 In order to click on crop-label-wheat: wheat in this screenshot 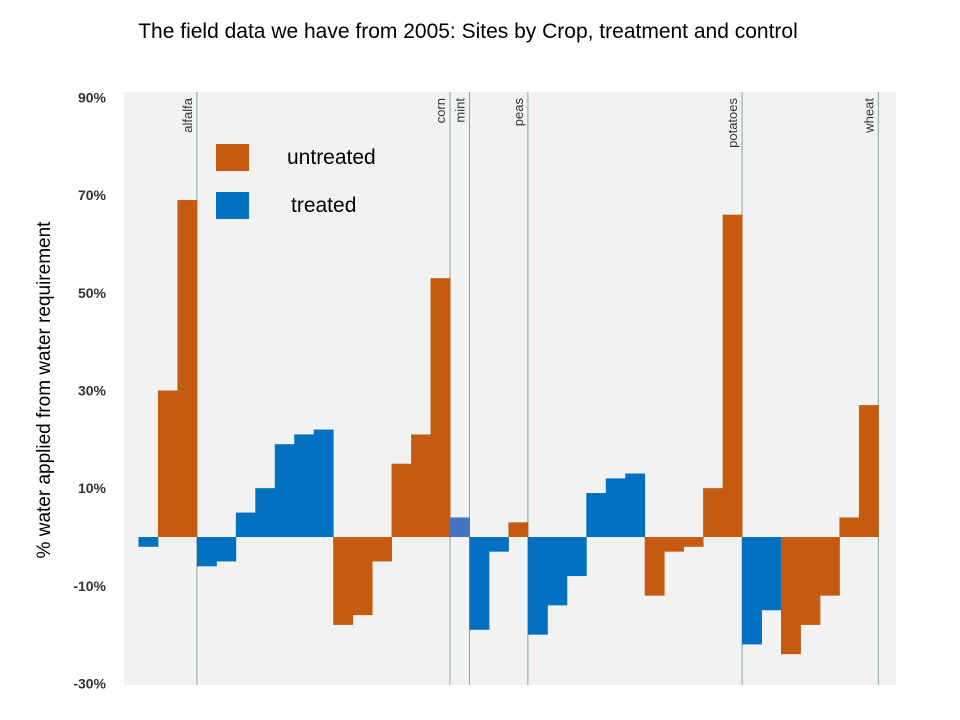, I will do `click(868, 116)`.